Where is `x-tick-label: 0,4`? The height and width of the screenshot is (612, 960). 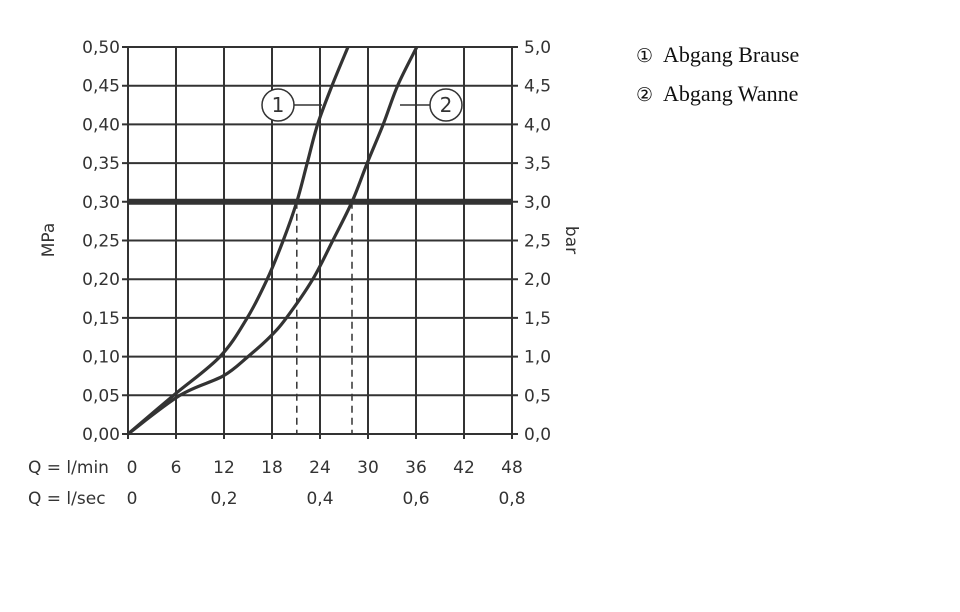
x-tick-label: 0,4 is located at coordinates (319, 499).